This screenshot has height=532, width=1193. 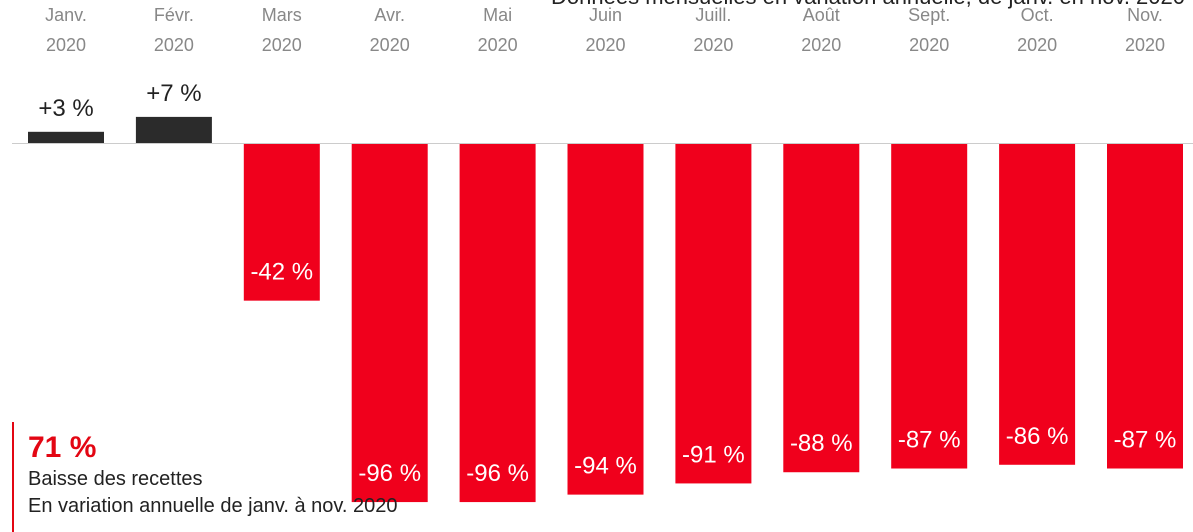 I want to click on data-label: +3 %, so click(x=65, y=108).